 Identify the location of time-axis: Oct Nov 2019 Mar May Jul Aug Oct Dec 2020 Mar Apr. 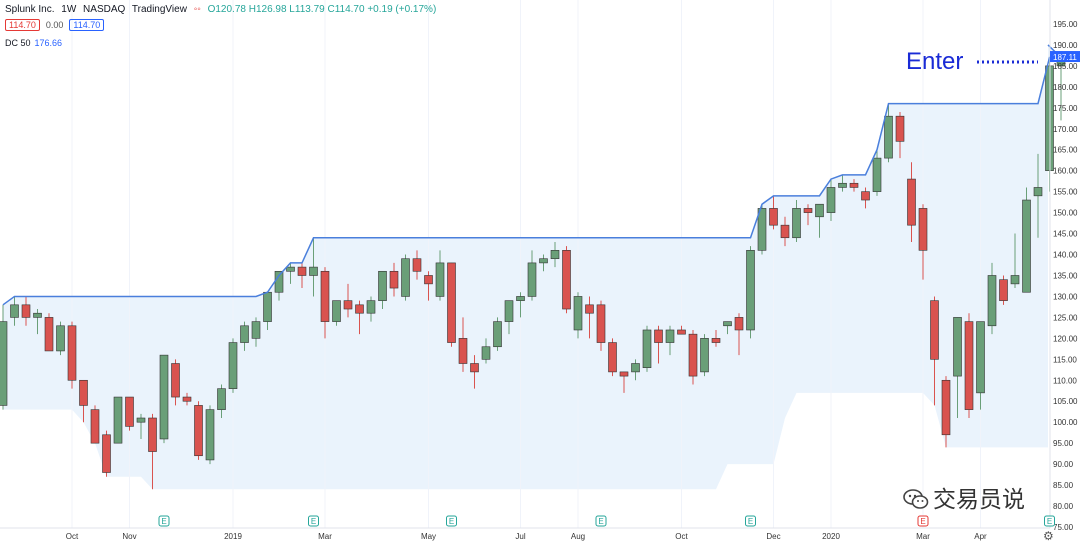
(525, 534).